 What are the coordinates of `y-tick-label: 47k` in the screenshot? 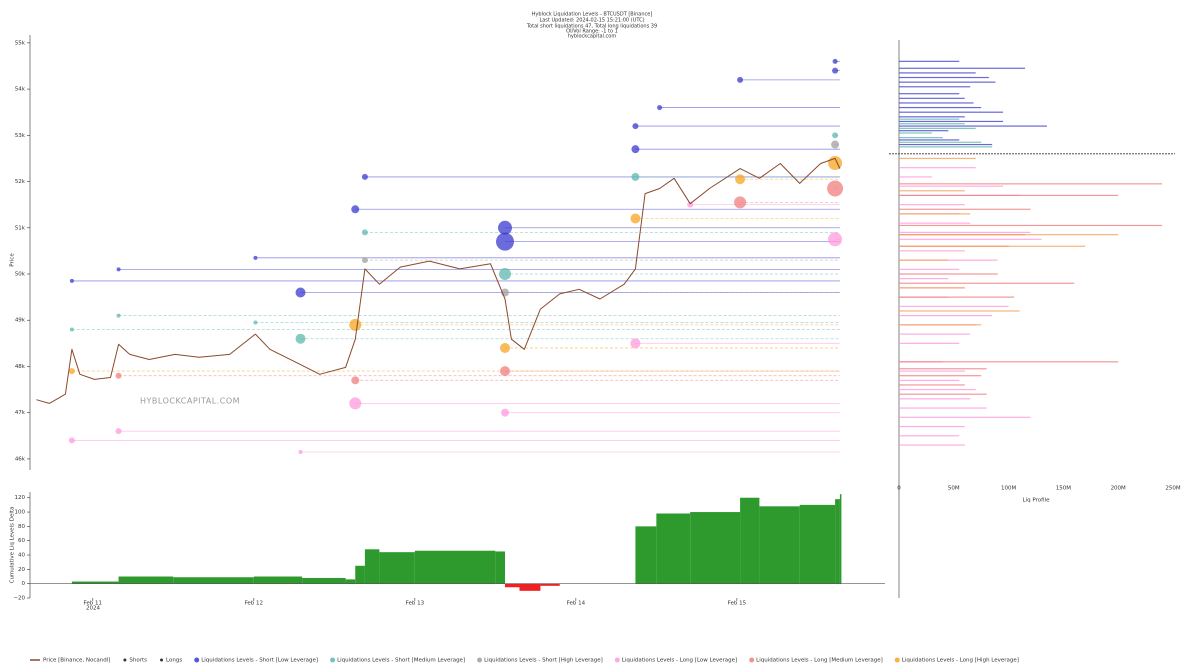 It's located at (20, 413).